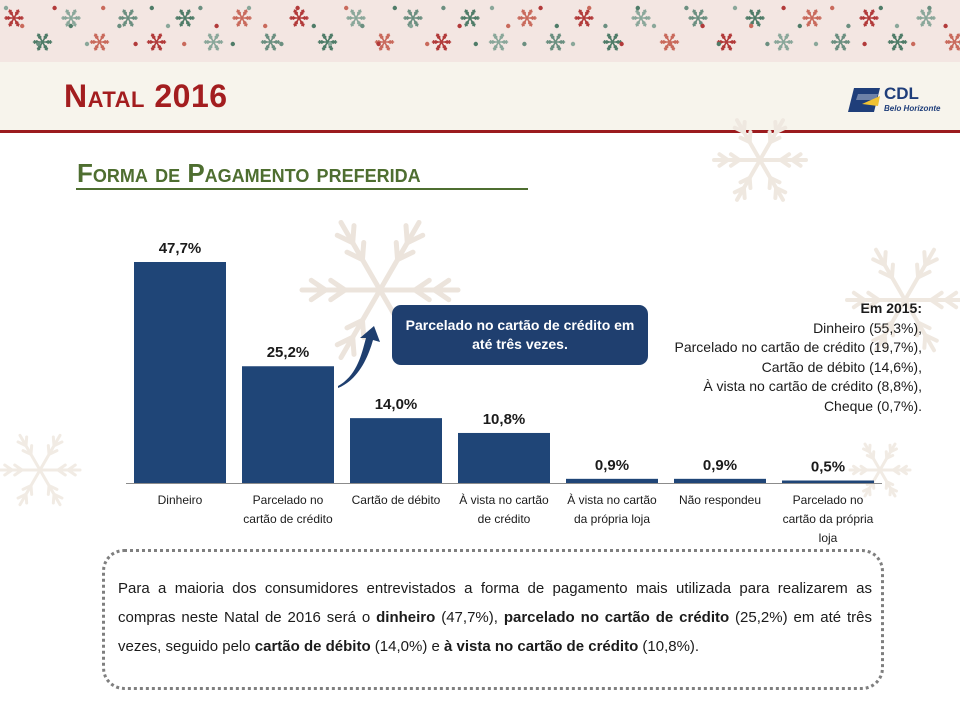 This screenshot has height=720, width=960. What do you see at coordinates (901, 93) in the screenshot?
I see `logo-text: CDL` at bounding box center [901, 93].